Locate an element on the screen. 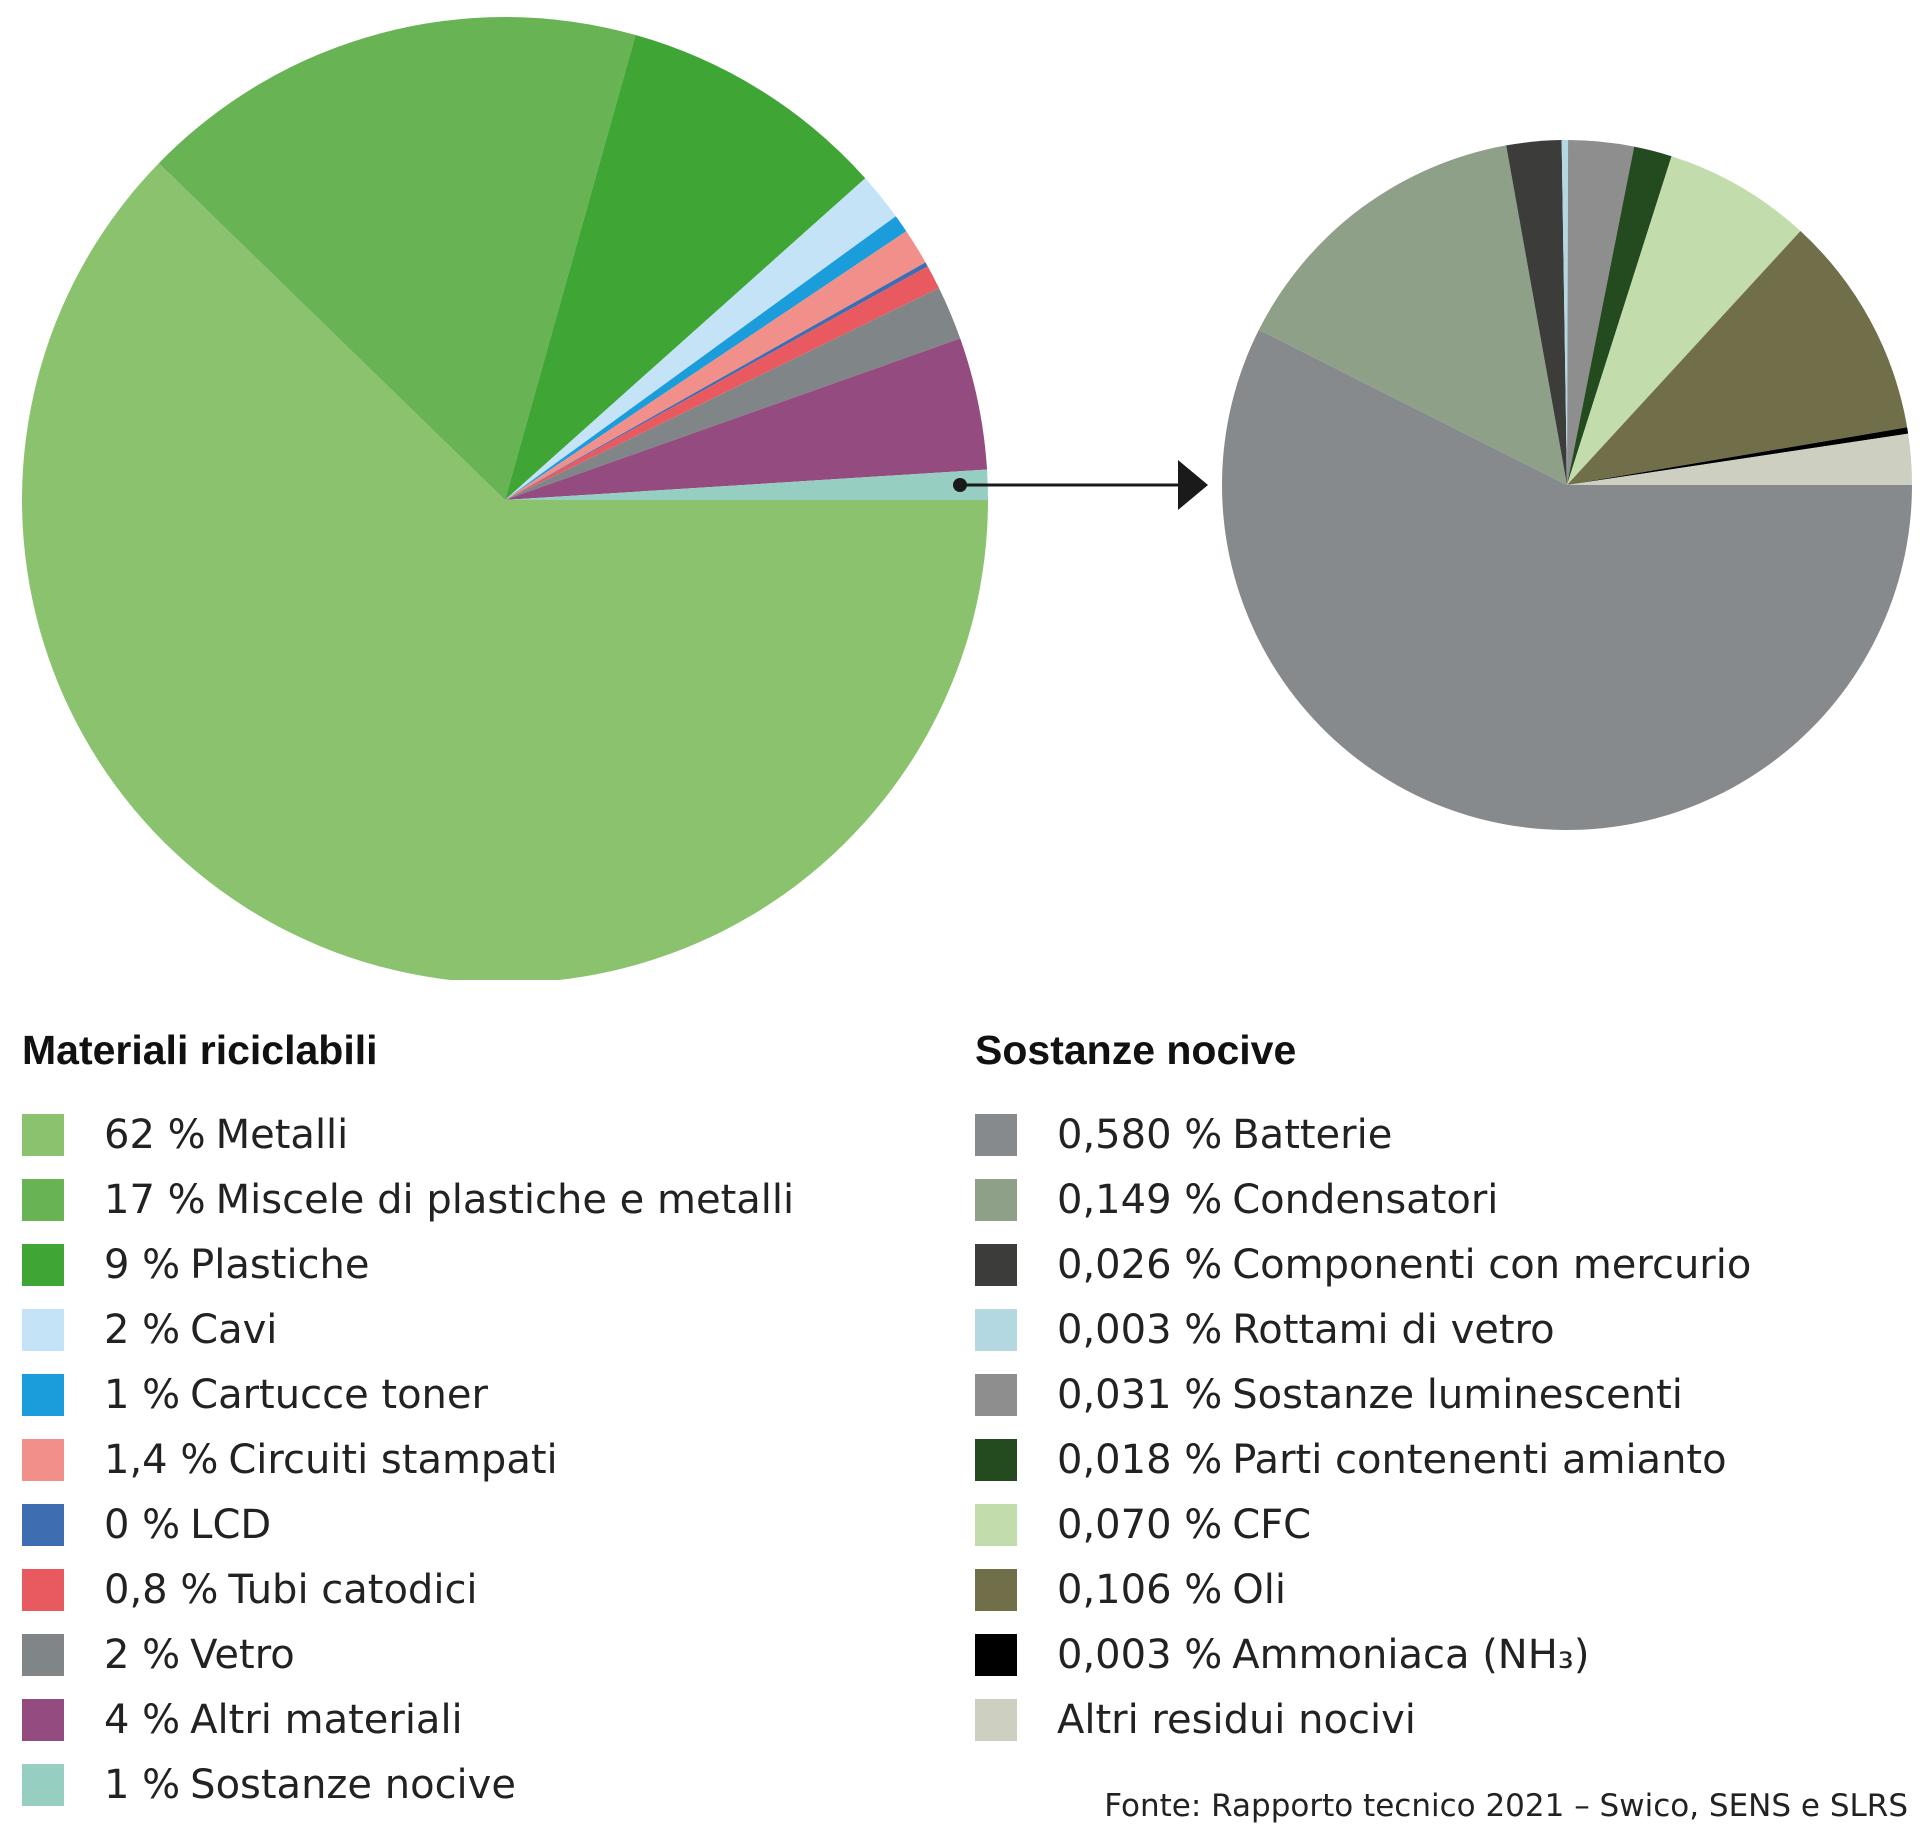 The image size is (1920, 1834). legend-percentage: 9 % is located at coordinates (142, 1264).